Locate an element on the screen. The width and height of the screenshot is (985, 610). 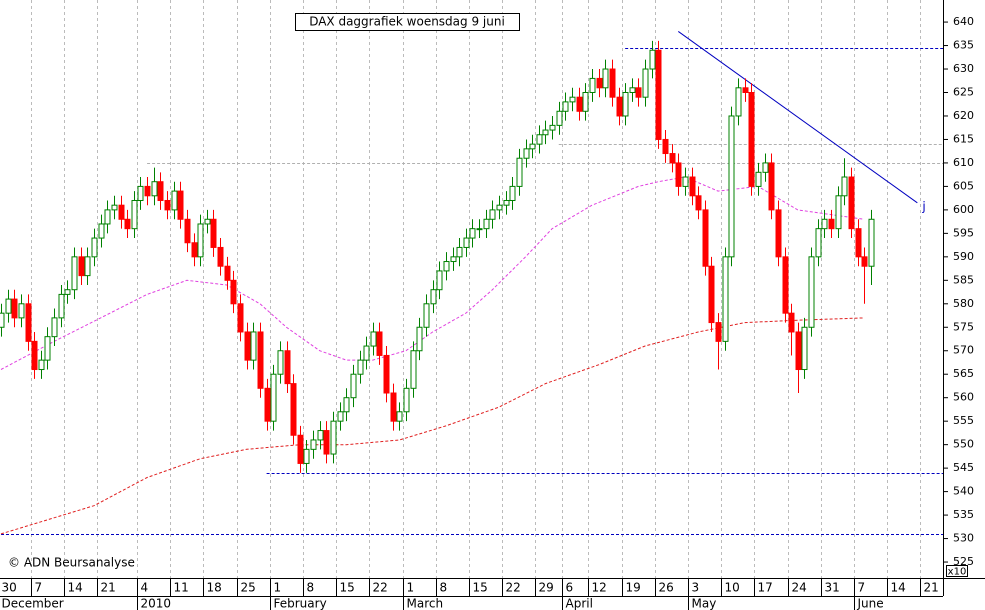
x-tick-label: 29 is located at coordinates (546, 588).